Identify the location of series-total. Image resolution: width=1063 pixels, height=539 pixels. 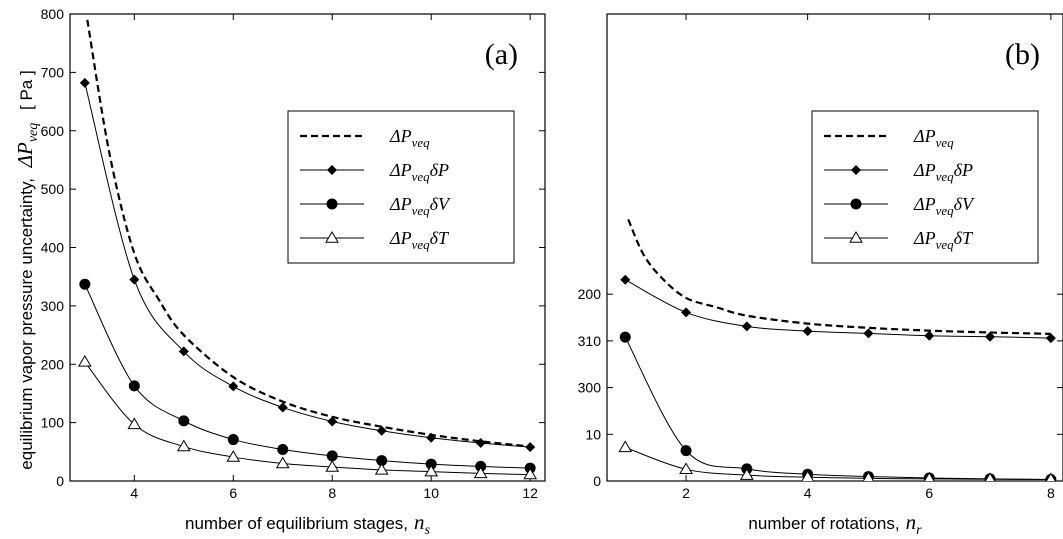
(839, 277).